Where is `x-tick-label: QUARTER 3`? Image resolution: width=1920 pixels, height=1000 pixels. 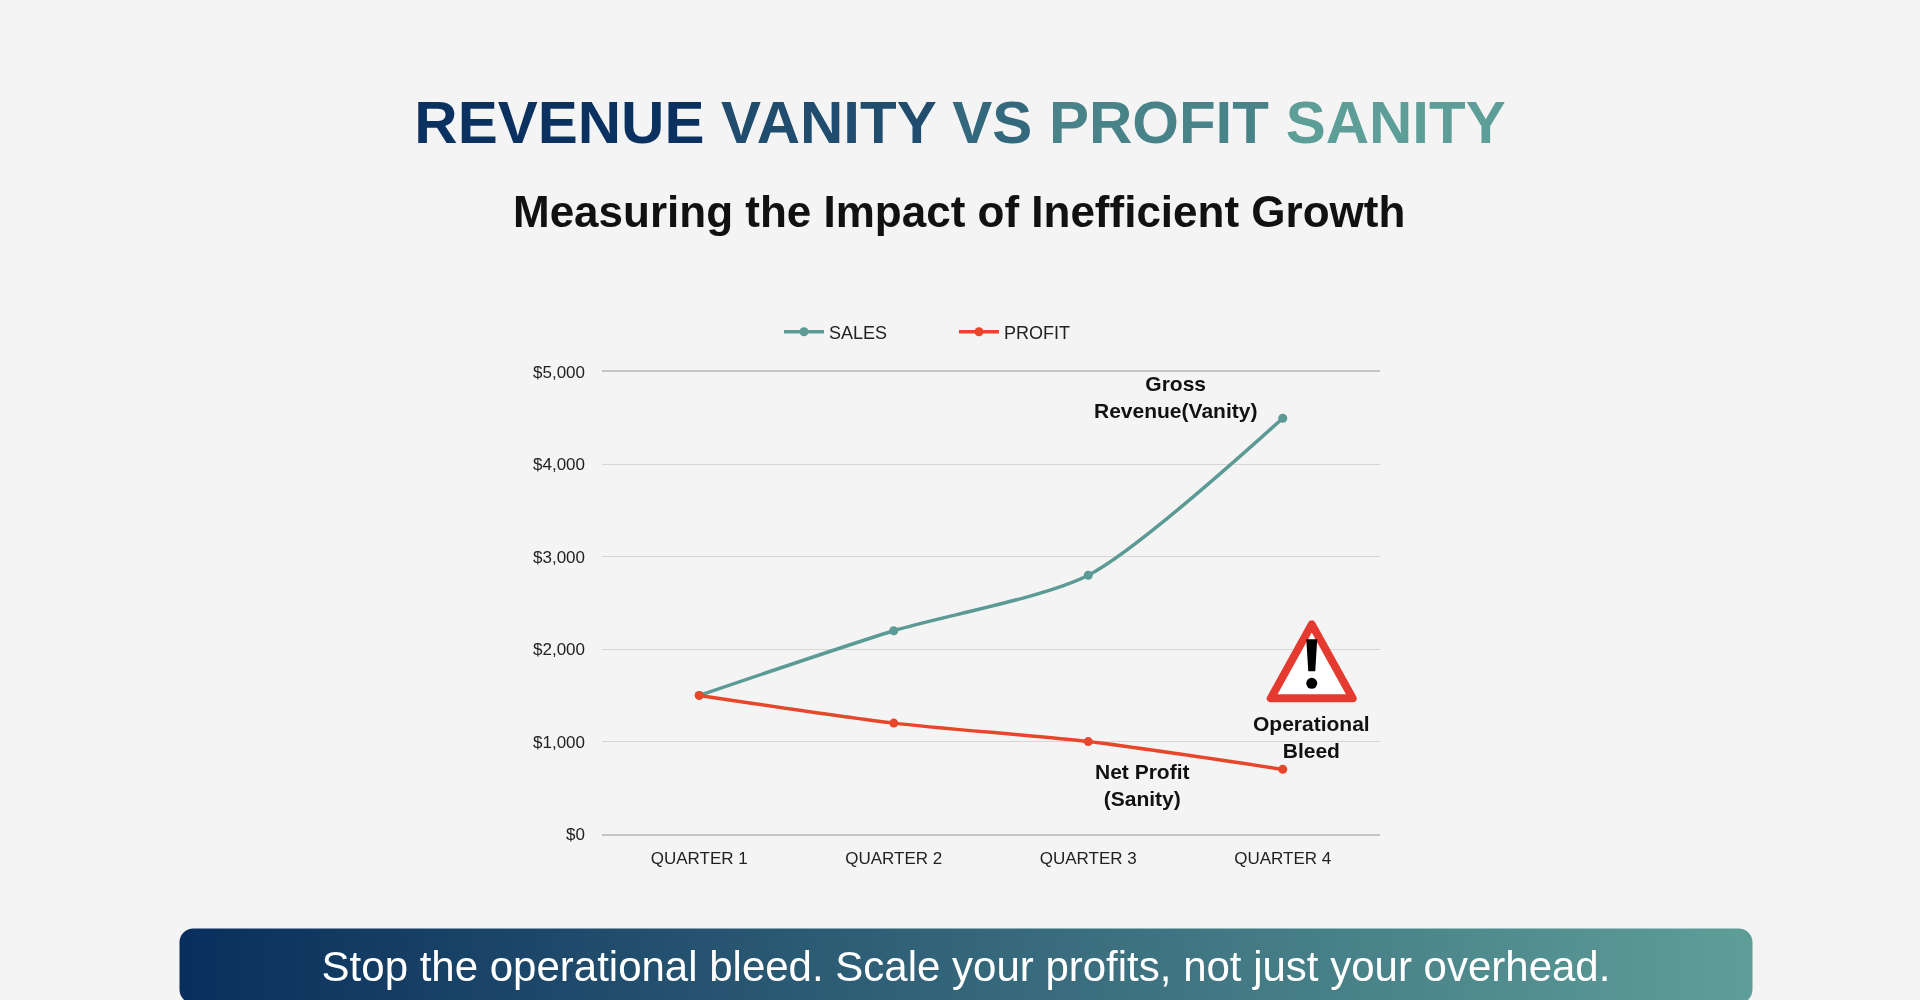
x-tick-label: QUARTER 3 is located at coordinates (1088, 859).